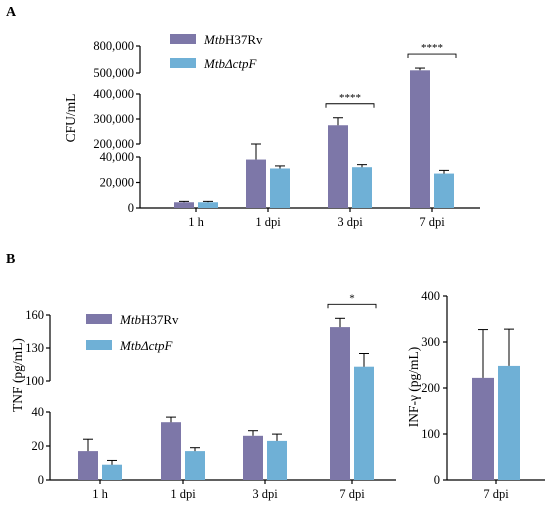 The width and height of the screenshot is (550, 510). What do you see at coordinates (131, 208) in the screenshot?
I see `pa-ytick-label-0-0: 0` at bounding box center [131, 208].